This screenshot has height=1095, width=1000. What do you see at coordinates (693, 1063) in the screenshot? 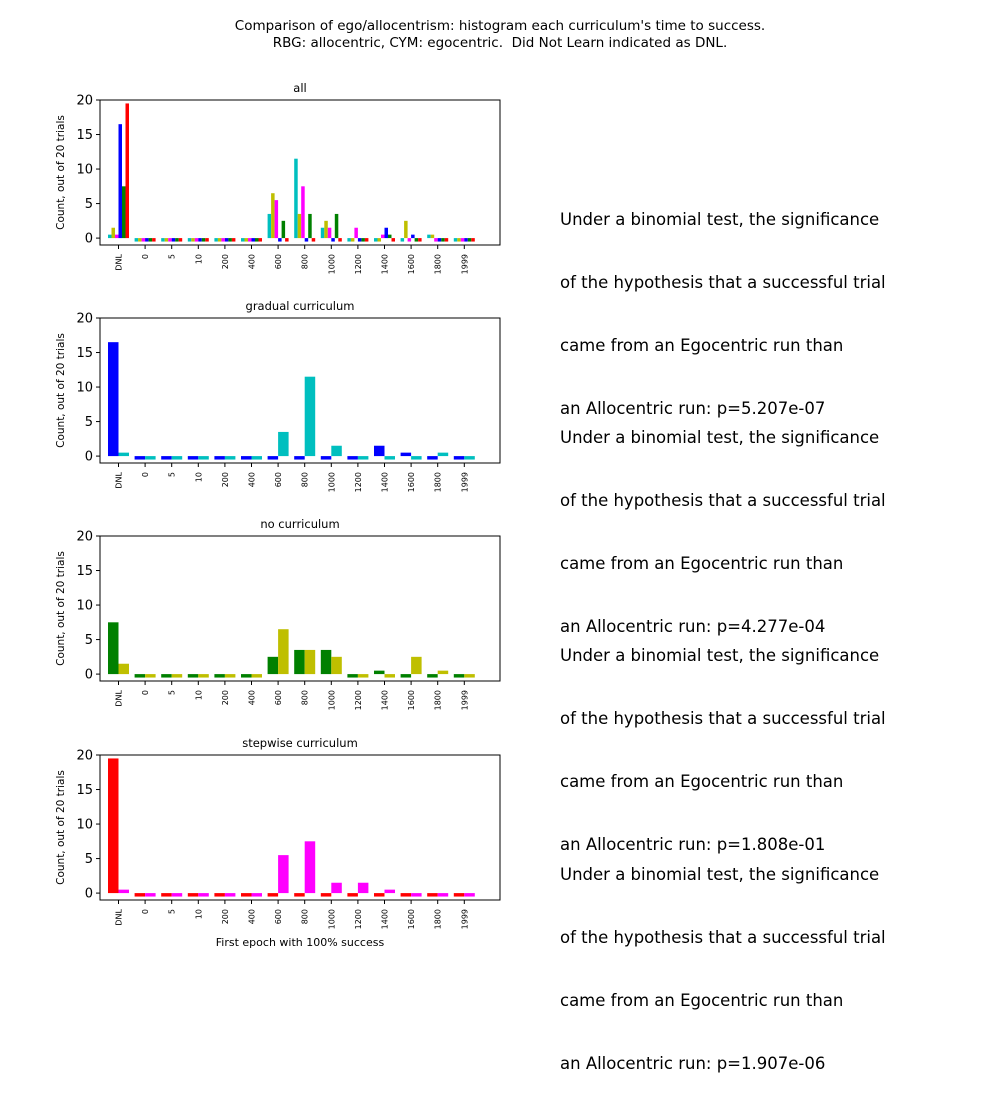
I see `note-line: an Allocentric run: p=1.907e-06` at bounding box center [693, 1063].